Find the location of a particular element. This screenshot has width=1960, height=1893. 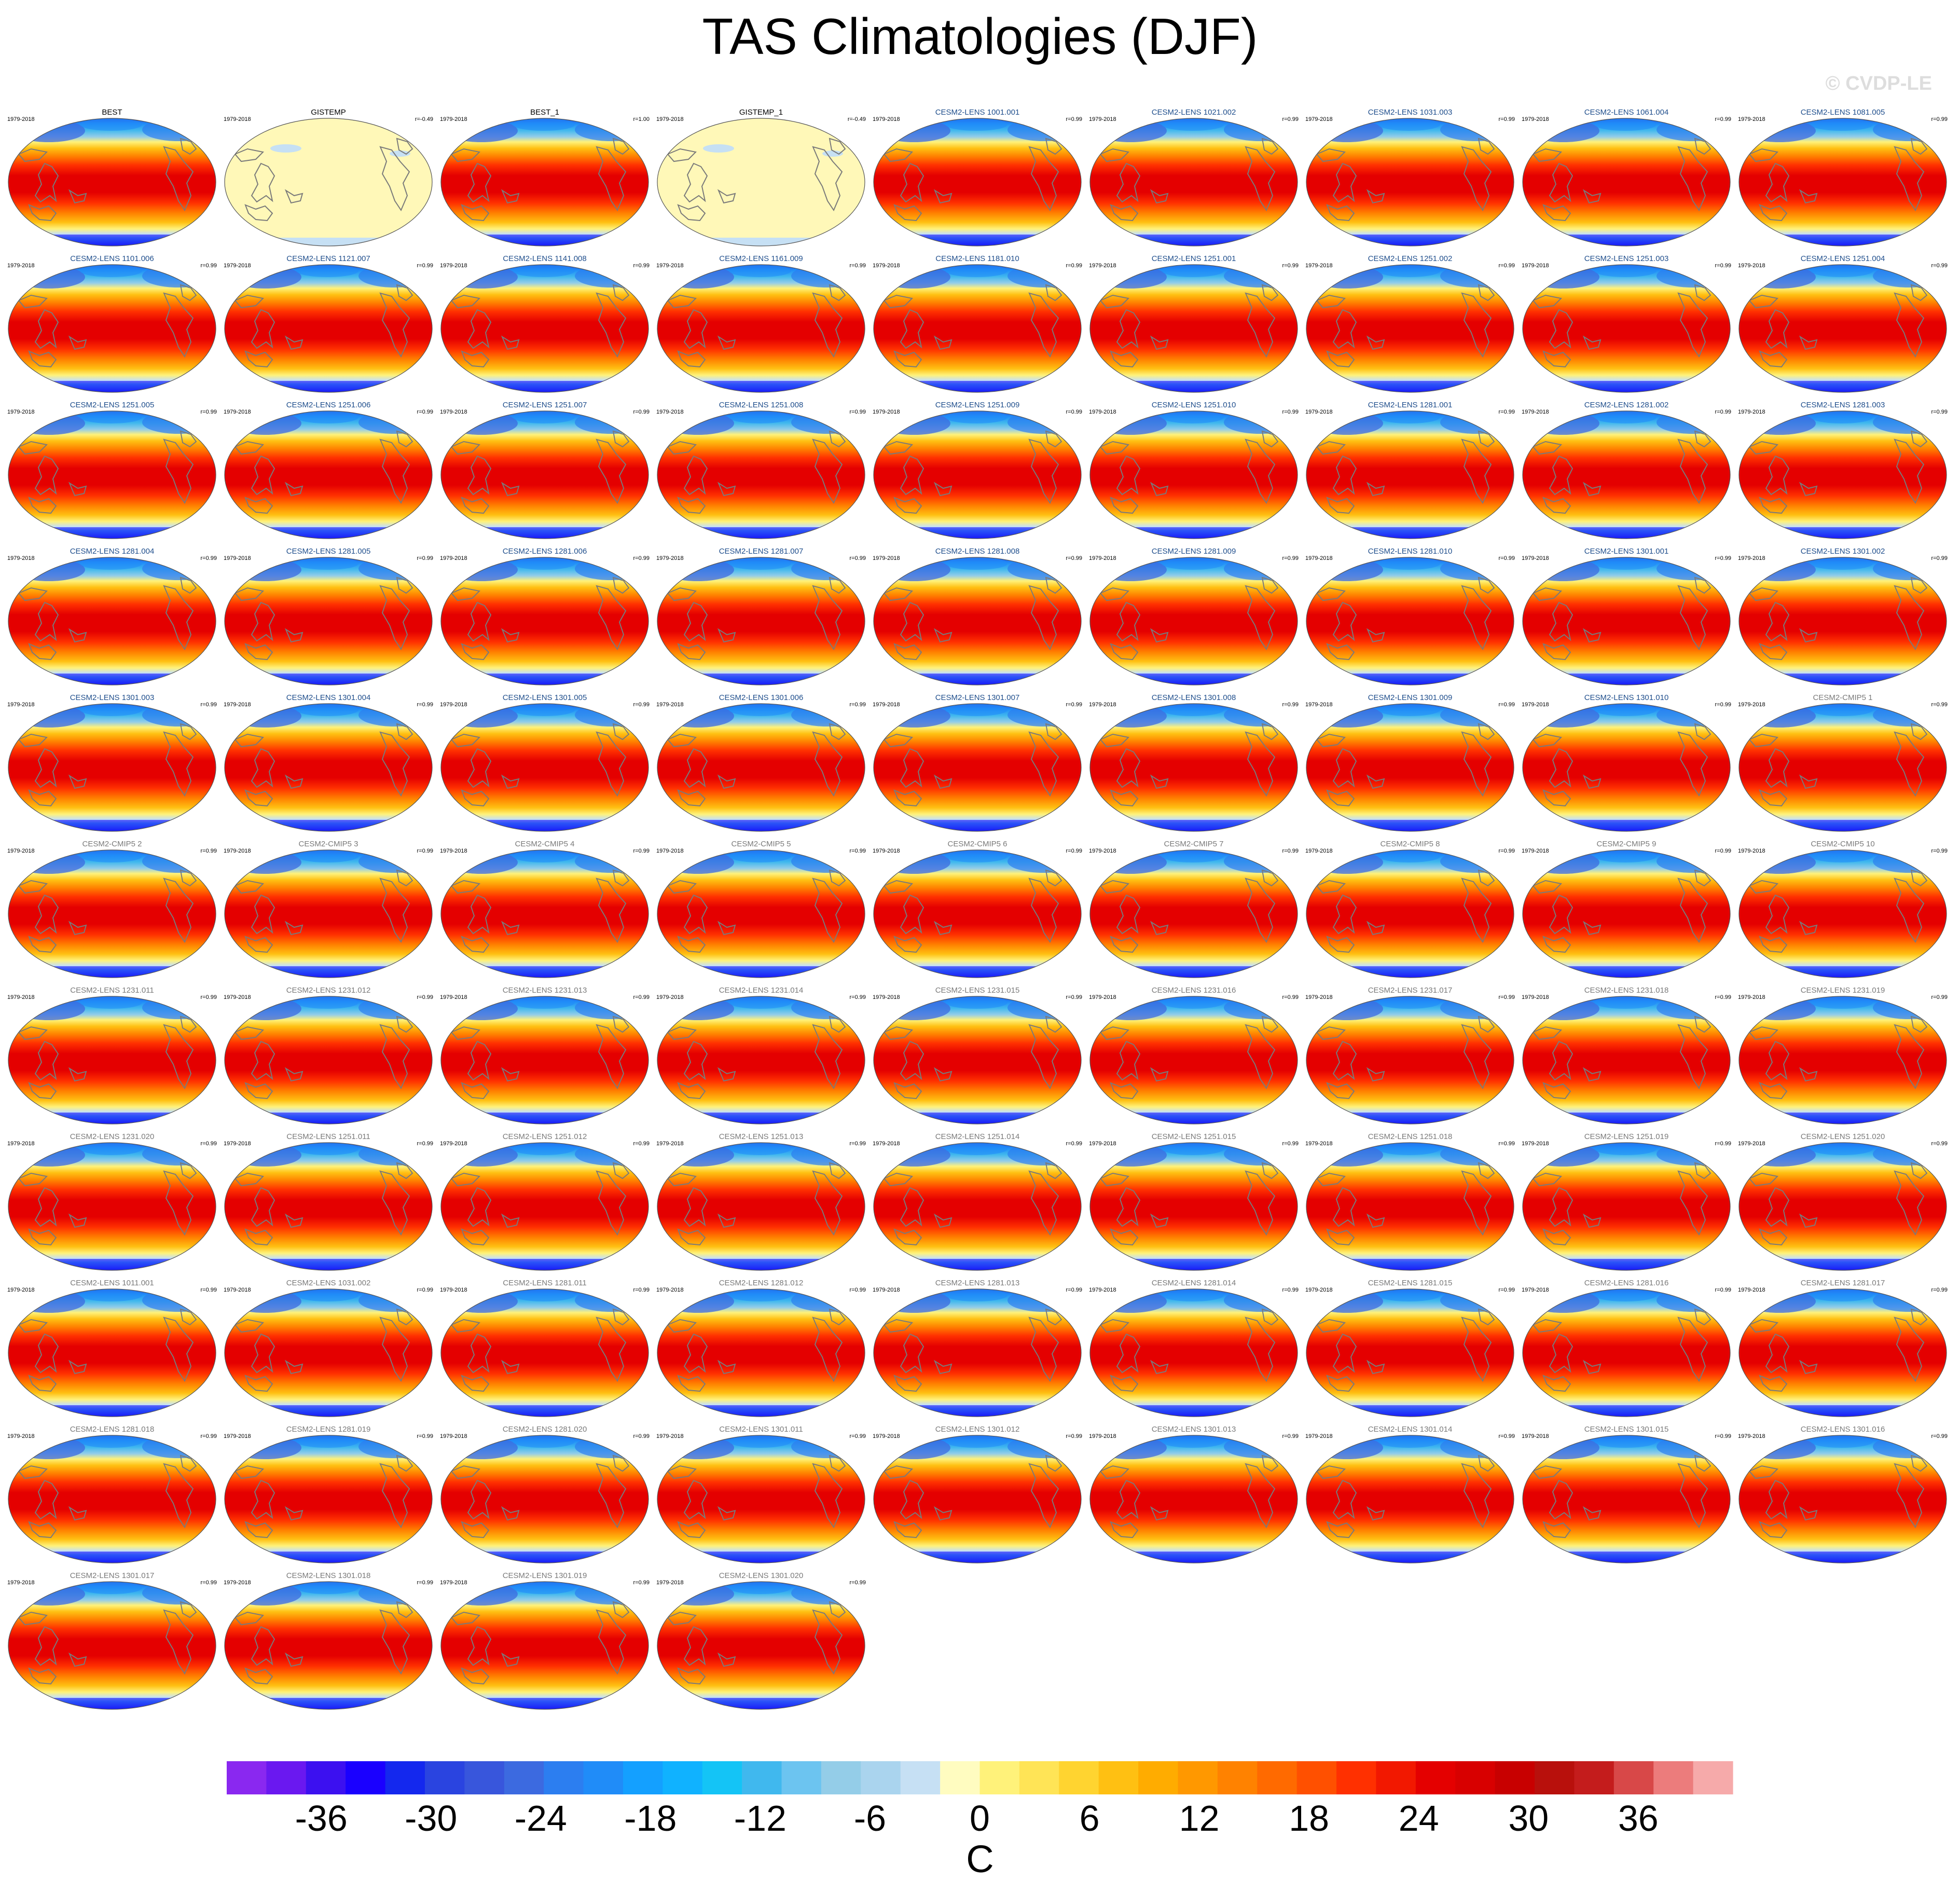

map-panel: CESM2-LENS 1281.015 1979-2018 r=0.99 is located at coordinates (1410, 1348).